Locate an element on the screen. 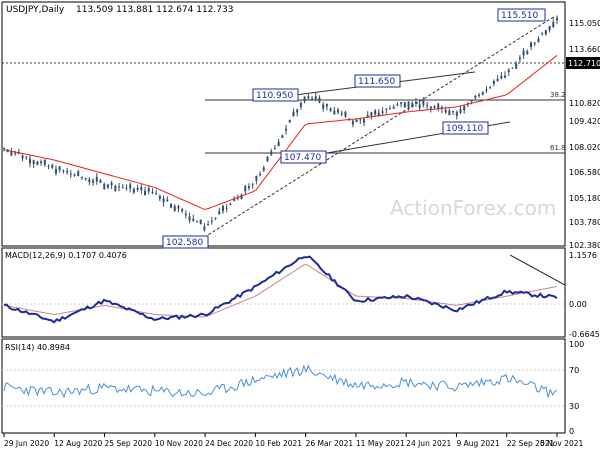 The width and height of the screenshot is (600, 454). svg-text: 112.710 is located at coordinates (584, 63).